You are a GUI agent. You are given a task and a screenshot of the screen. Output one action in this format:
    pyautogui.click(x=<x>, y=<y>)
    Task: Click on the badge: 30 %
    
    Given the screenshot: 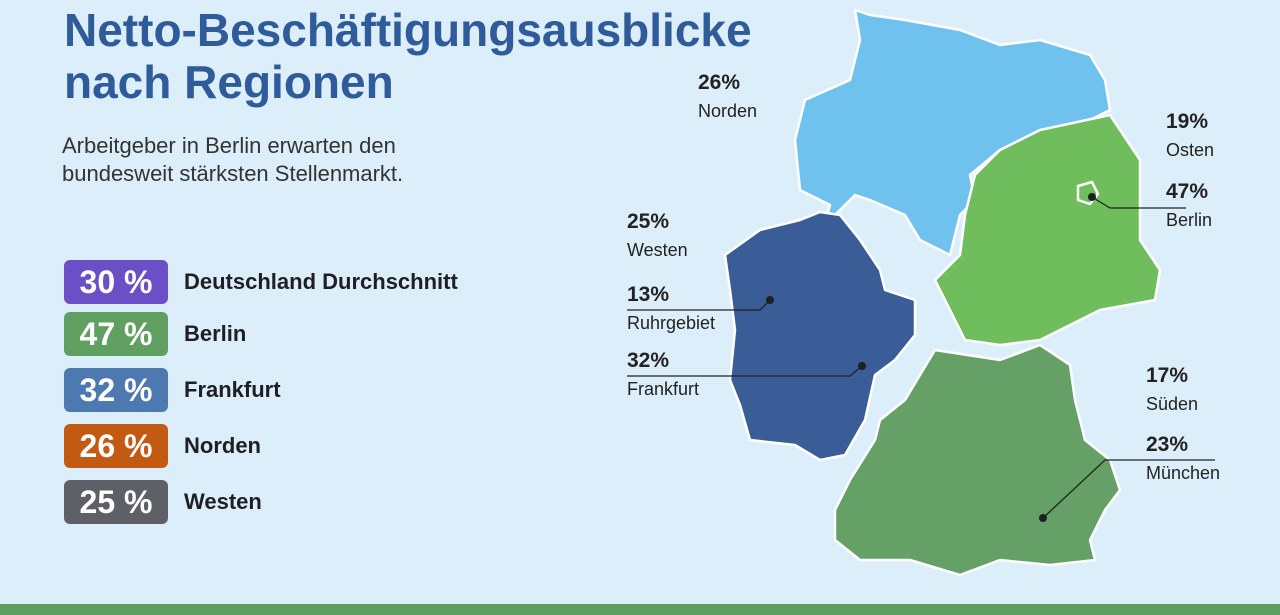 What is the action you would take?
    pyautogui.click(x=116, y=282)
    